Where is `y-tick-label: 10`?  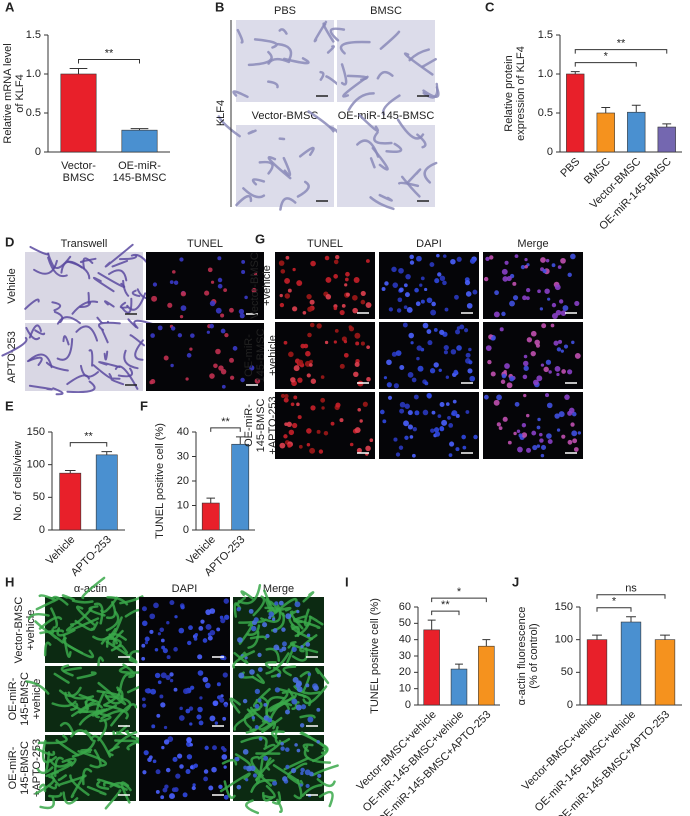 y-tick-label: 10 is located at coordinates (405, 689).